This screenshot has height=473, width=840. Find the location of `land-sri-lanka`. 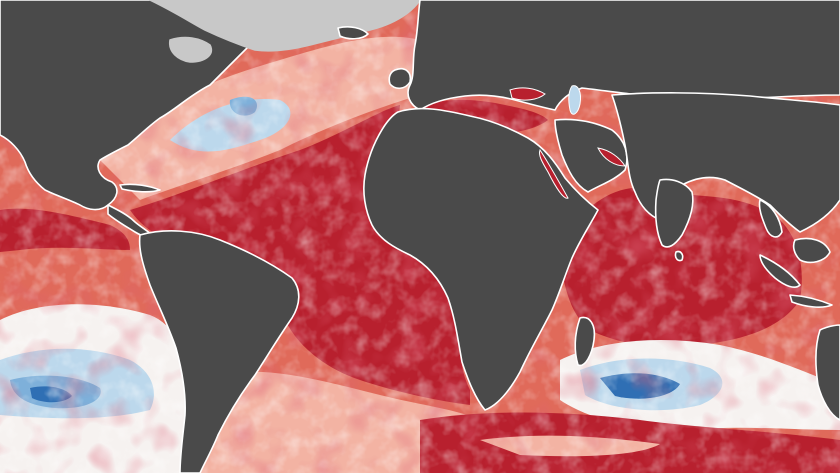

land-sri-lanka is located at coordinates (679, 256).